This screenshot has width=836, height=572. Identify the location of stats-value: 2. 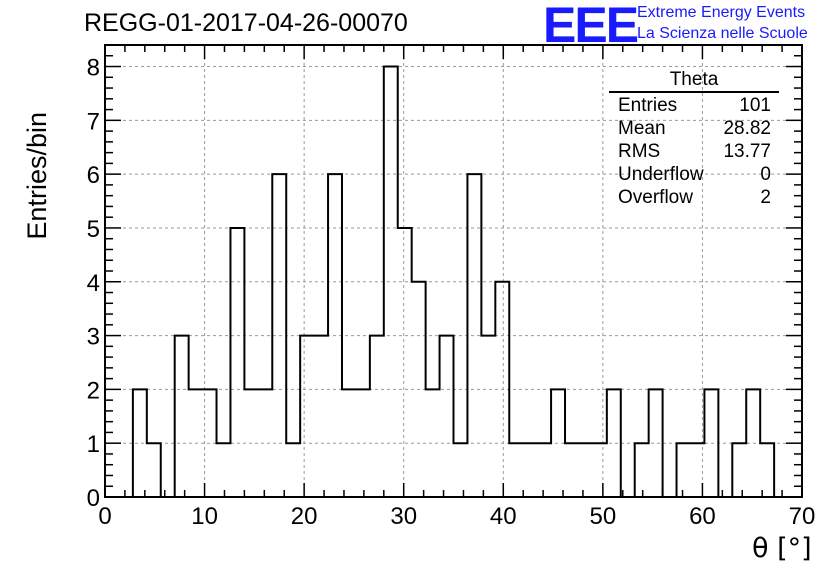
(765, 197).